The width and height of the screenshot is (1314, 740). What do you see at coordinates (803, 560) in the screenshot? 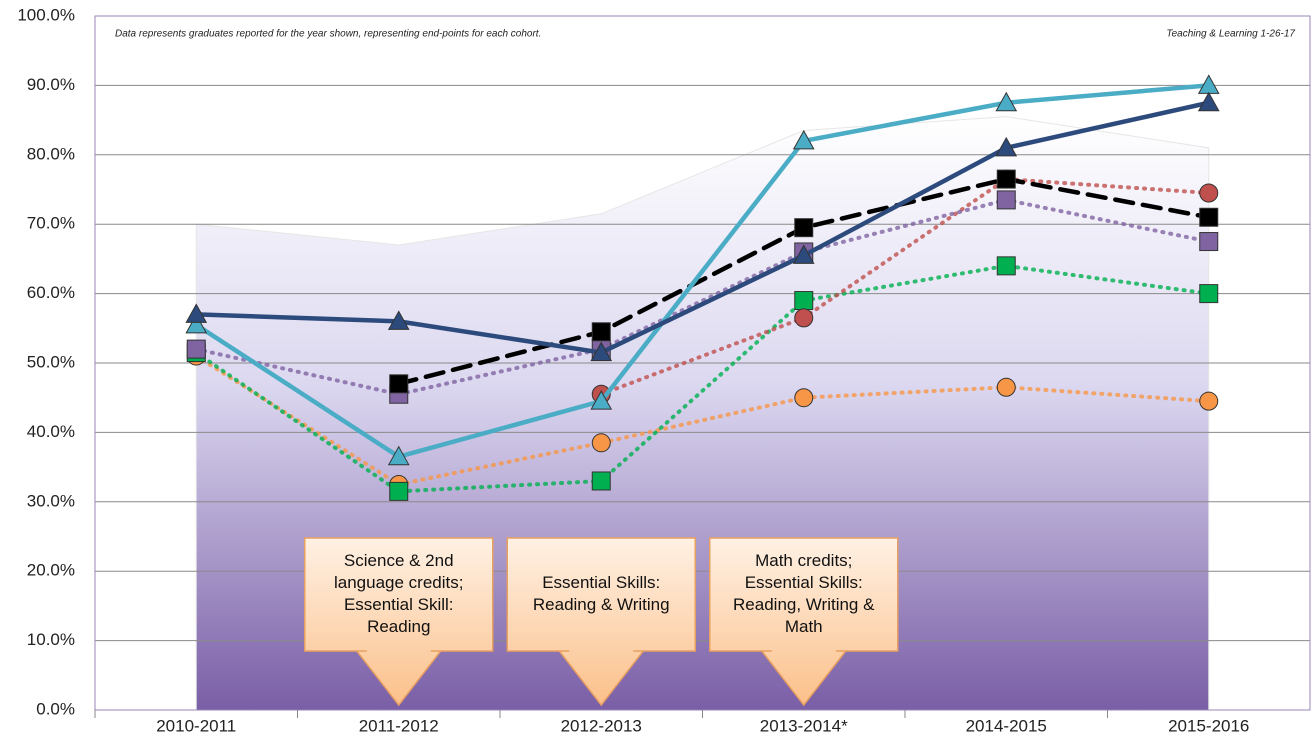
I see `callout-text: Math credits;` at bounding box center [803, 560].